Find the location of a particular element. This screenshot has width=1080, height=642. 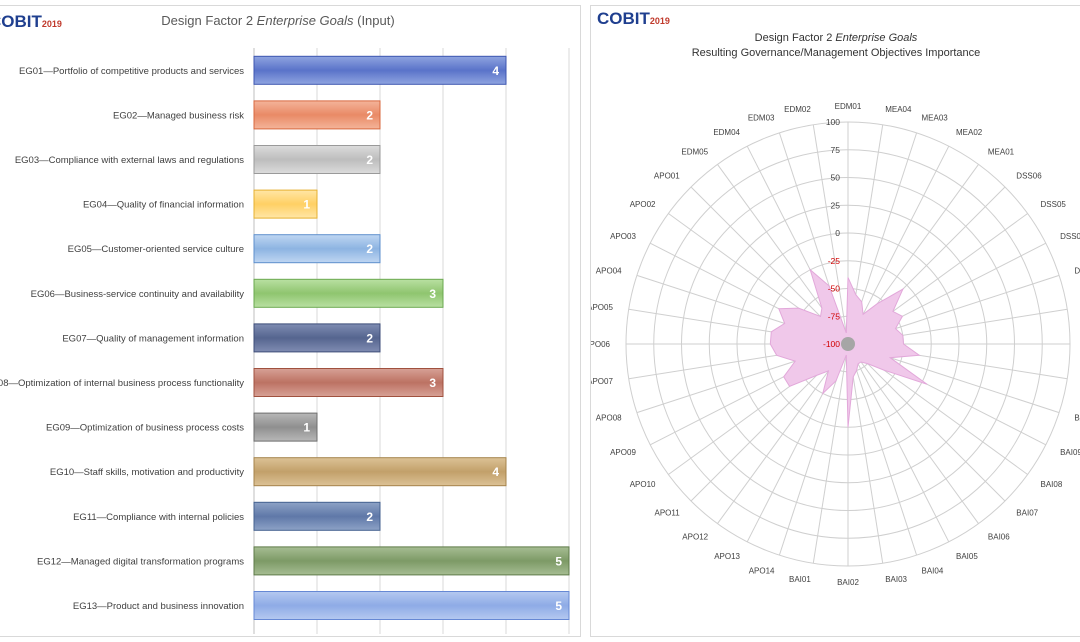

radar-category-label: APO03 is located at coordinates (623, 236).